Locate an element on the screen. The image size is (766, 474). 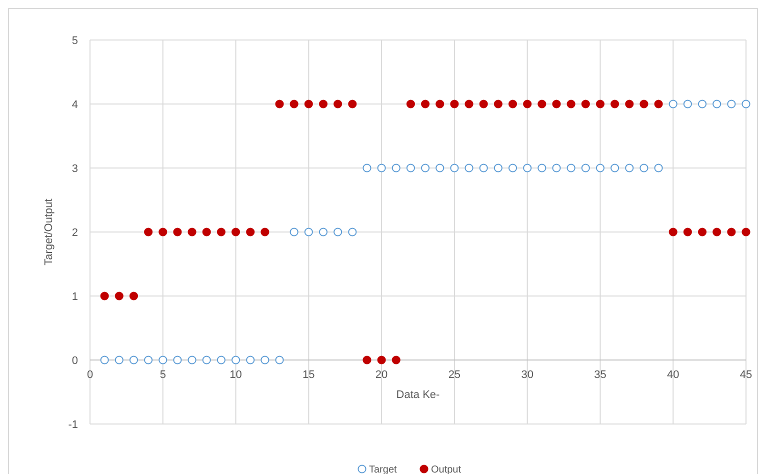
x-tick-label: 35 is located at coordinates (600, 375).